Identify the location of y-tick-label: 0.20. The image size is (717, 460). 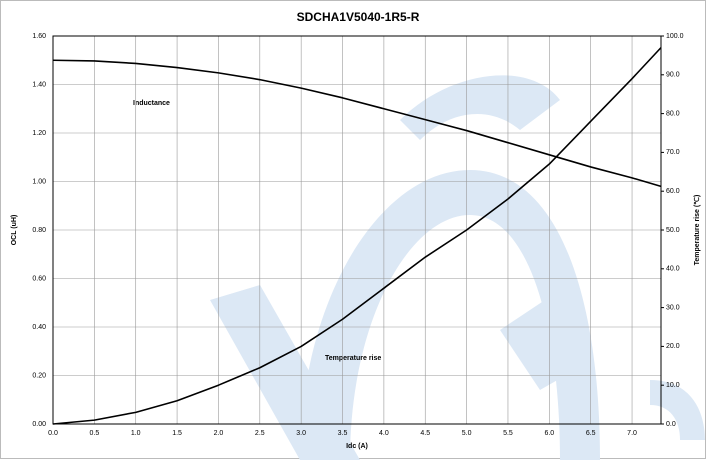
(39, 375).